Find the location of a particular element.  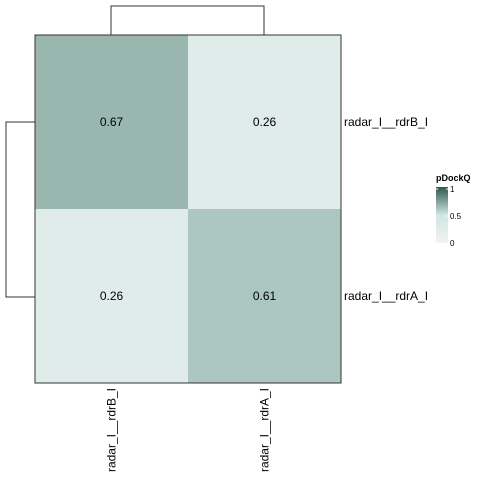

row-label: radar_I__rdrA_I is located at coordinates (386, 296).